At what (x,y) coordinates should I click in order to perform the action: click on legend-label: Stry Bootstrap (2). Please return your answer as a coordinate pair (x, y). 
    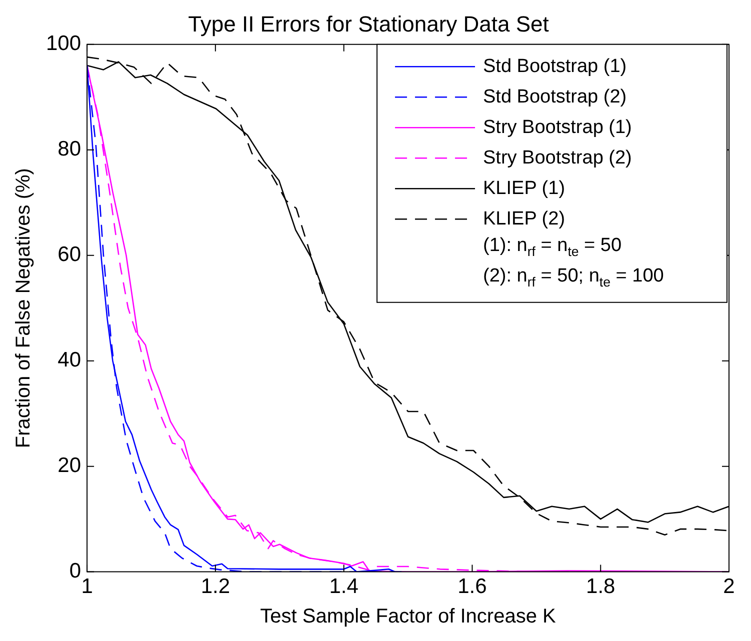
    Looking at the image, I should click on (557, 157).